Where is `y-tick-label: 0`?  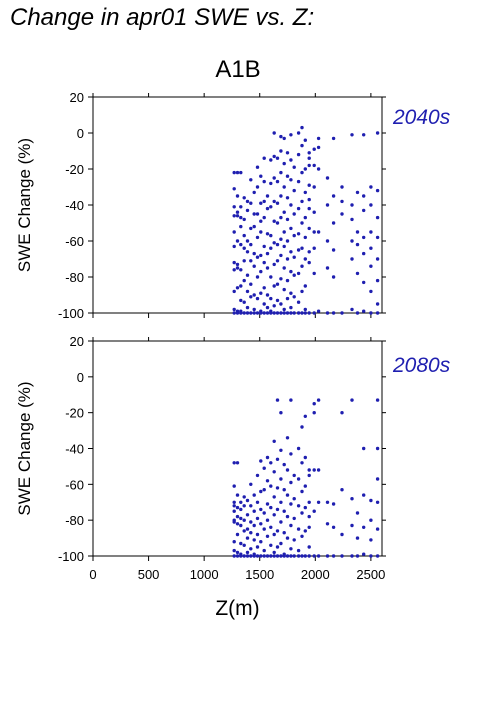
y-tick-label: 0 is located at coordinates (80, 133).